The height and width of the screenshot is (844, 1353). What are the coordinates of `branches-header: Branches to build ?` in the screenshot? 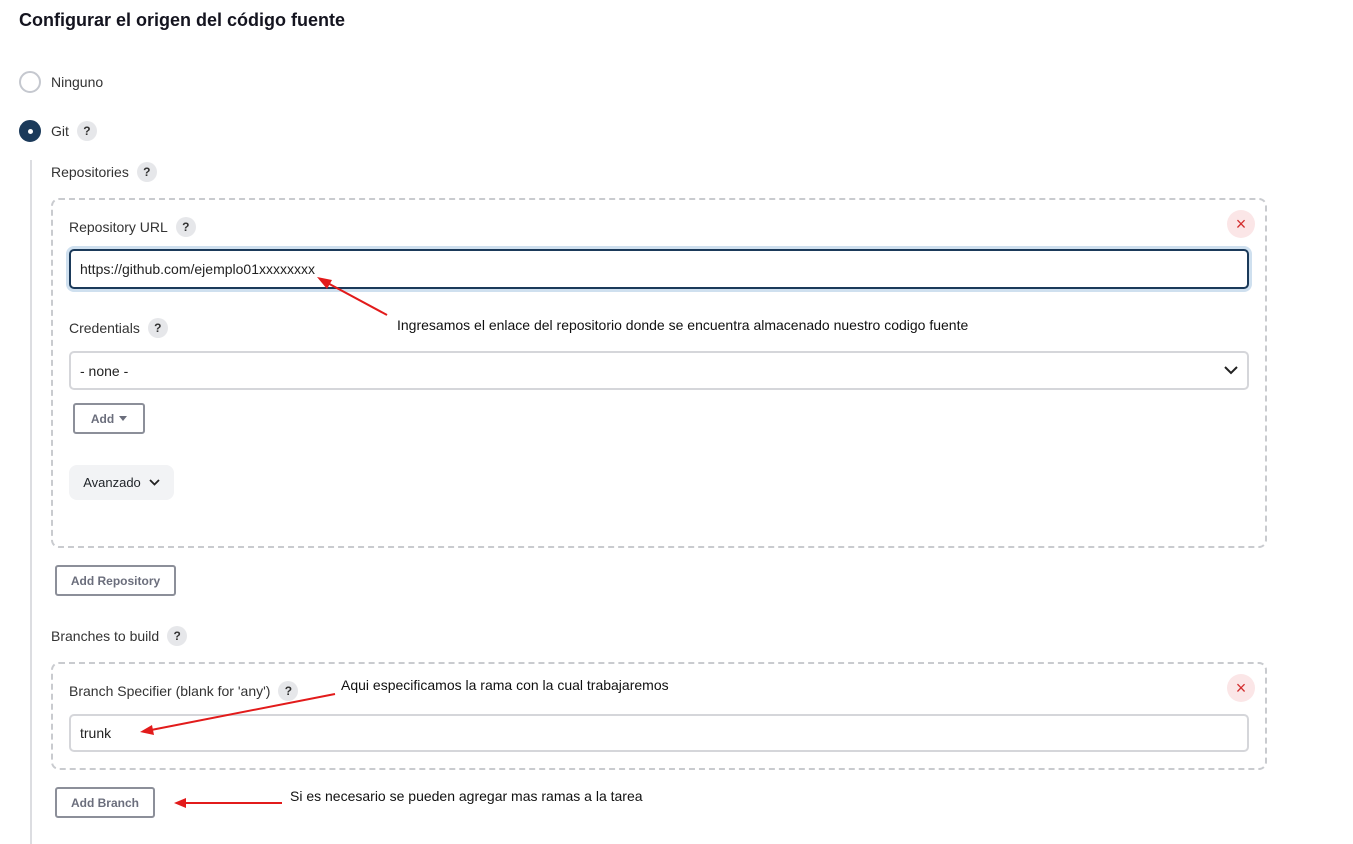 It's located at (119, 636).